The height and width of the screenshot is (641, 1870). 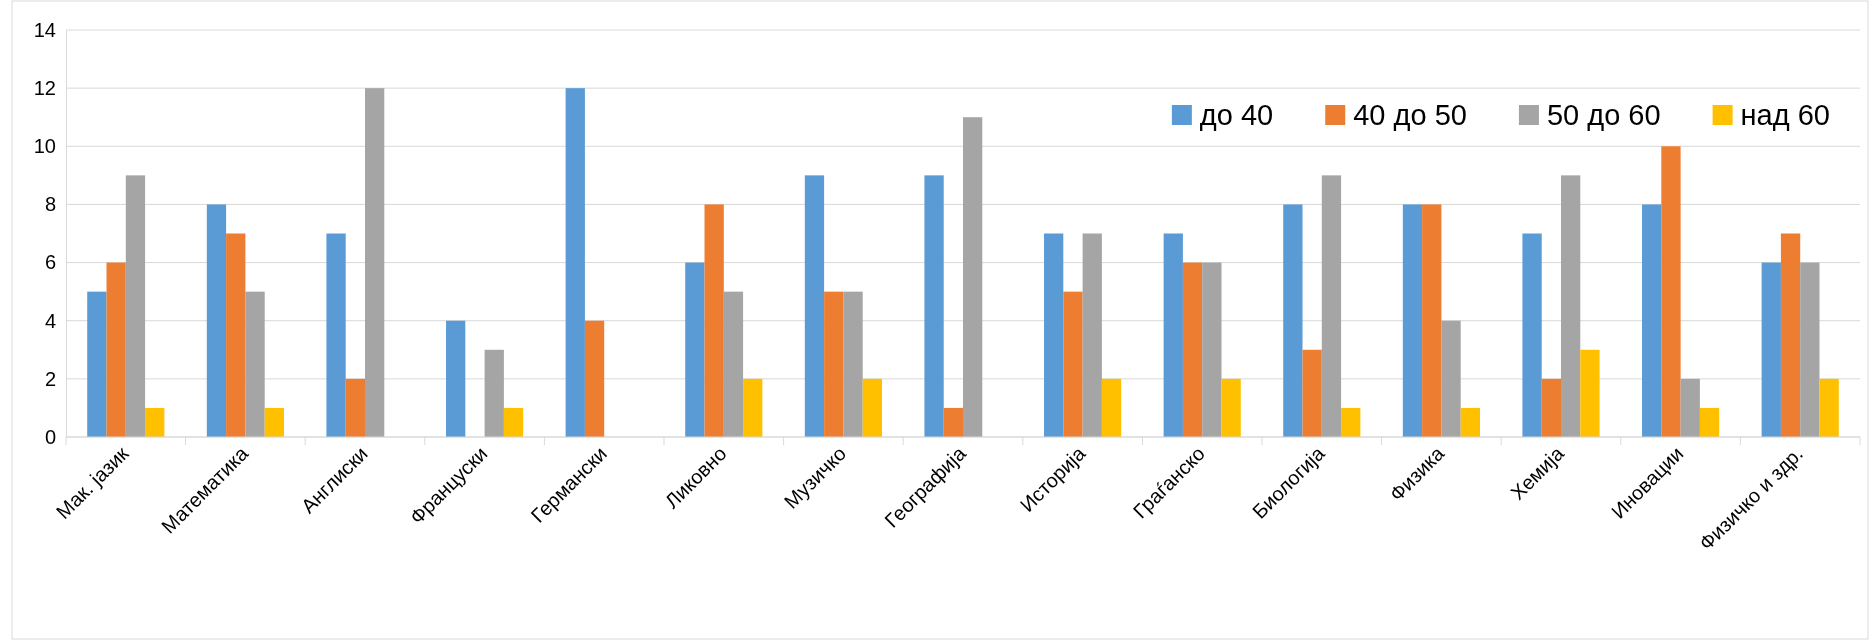 I want to click on y-tick-label: 12, so click(x=44, y=88).